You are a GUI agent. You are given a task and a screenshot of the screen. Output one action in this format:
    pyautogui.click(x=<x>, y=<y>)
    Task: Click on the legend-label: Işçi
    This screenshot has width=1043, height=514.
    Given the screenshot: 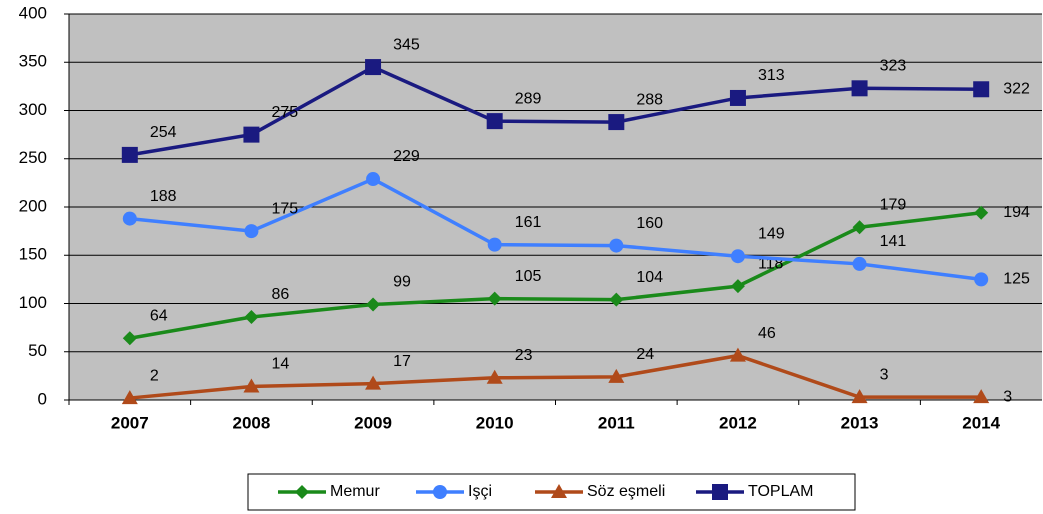 What is the action you would take?
    pyautogui.click(x=480, y=491)
    